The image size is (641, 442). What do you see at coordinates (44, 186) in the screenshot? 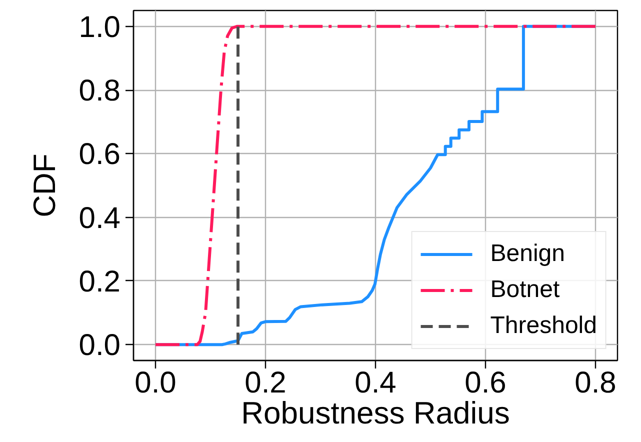
I see `y-axis-title: CDF` at bounding box center [44, 186].